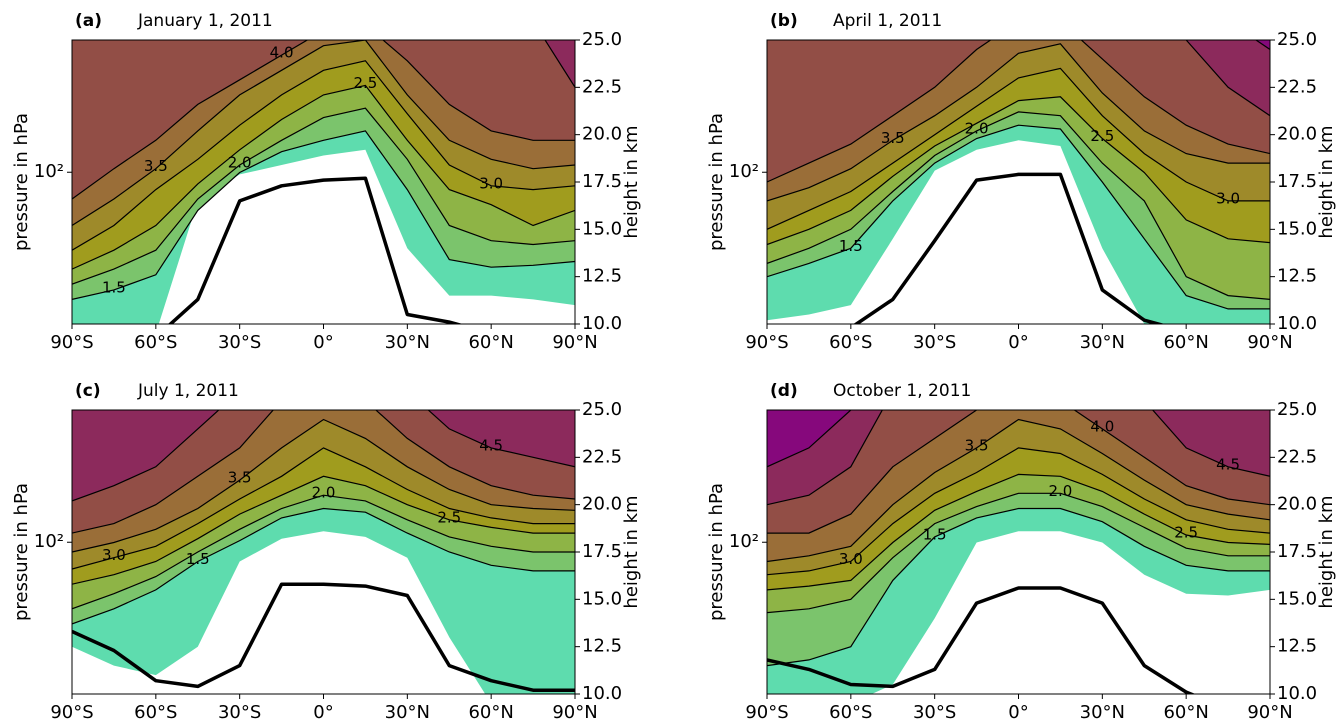 The image size is (1343, 727). What do you see at coordinates (323, 342) in the screenshot?
I see `x-tick-label: 0°` at bounding box center [323, 342].